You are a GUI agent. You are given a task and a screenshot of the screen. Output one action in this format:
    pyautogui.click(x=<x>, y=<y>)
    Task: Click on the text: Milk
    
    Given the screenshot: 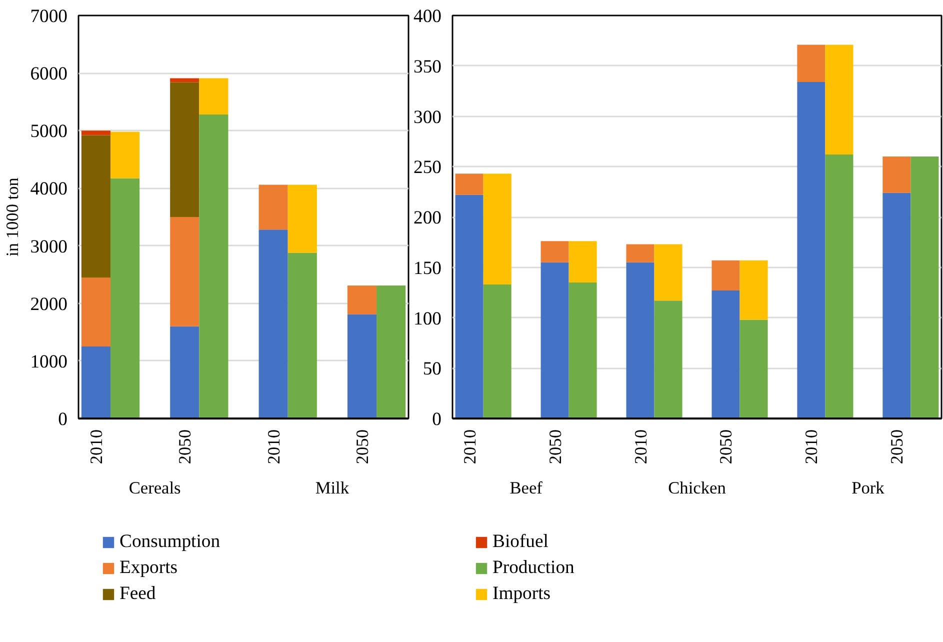 What is the action you would take?
    pyautogui.click(x=332, y=488)
    